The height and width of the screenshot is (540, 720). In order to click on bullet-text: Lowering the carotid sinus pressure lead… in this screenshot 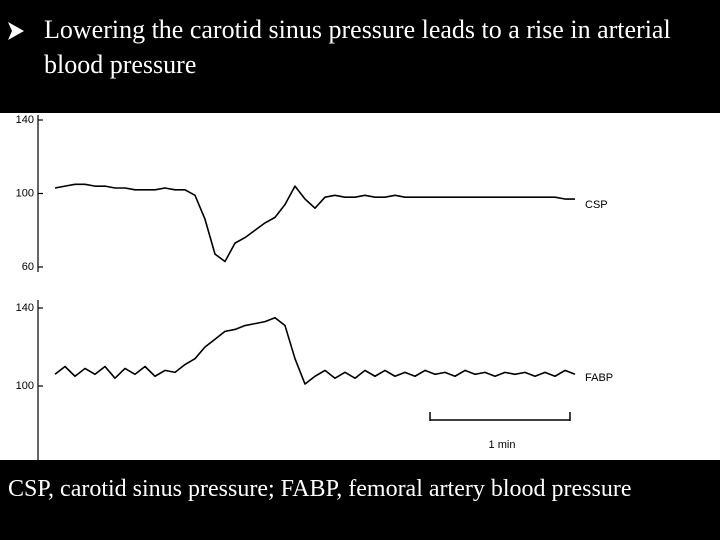, I will do `click(357, 47)`.